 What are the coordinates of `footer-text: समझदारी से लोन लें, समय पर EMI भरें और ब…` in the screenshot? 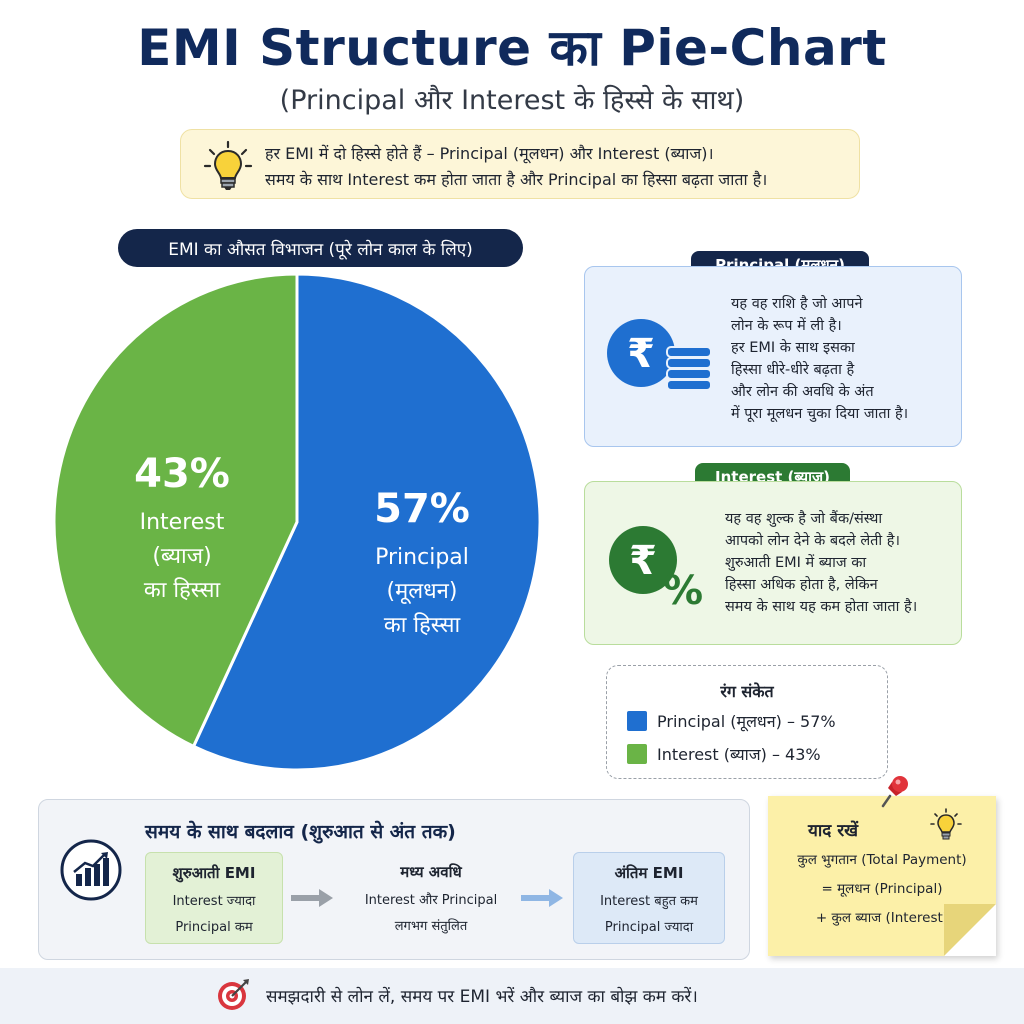 It's located at (482, 997).